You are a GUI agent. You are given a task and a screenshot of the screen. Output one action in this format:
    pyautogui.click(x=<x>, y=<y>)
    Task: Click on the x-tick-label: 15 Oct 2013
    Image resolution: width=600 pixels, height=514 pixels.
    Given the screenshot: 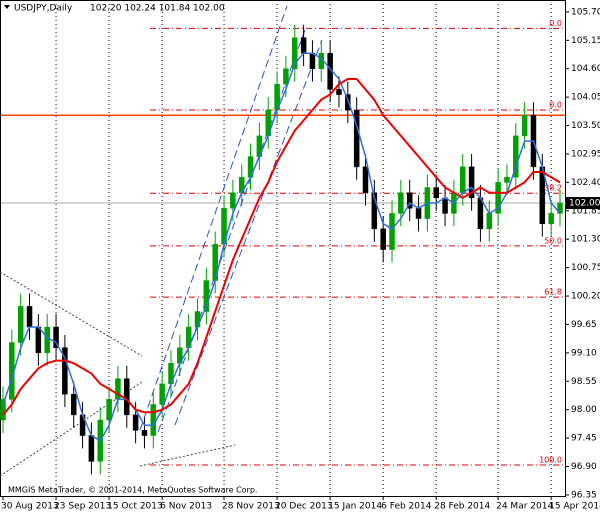 What is the action you would take?
    pyautogui.click(x=135, y=507)
    